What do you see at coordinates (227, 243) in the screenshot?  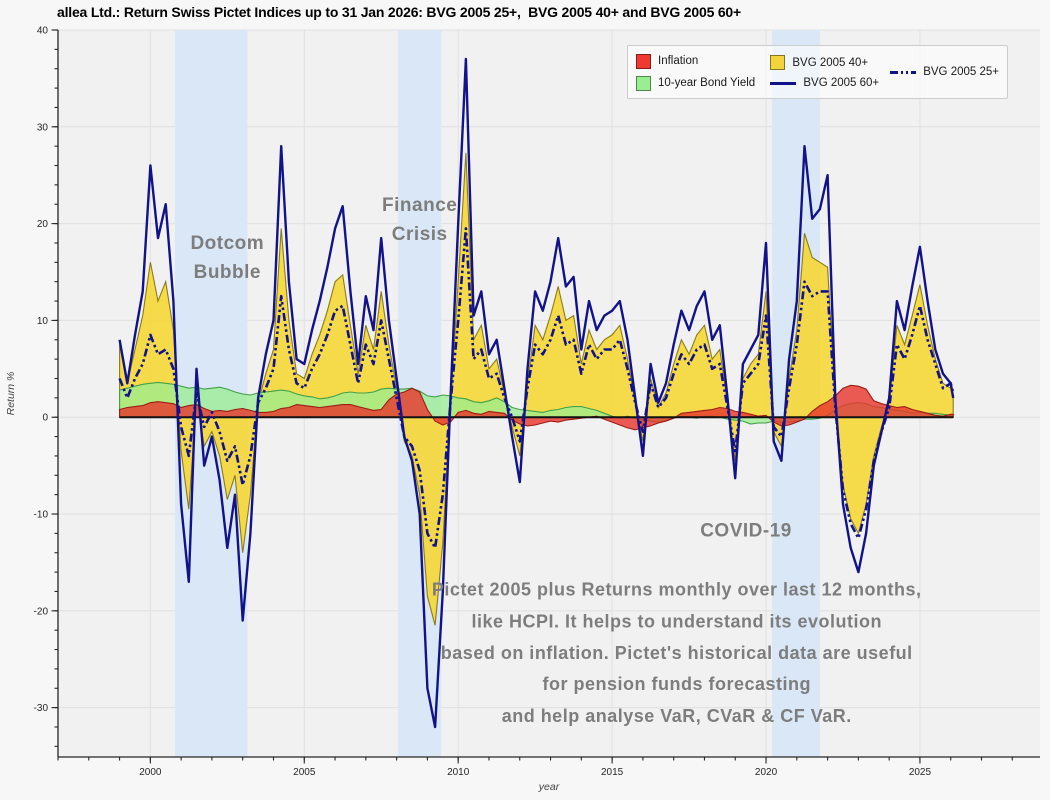 I see `svg-text: Dotcom` at bounding box center [227, 243].